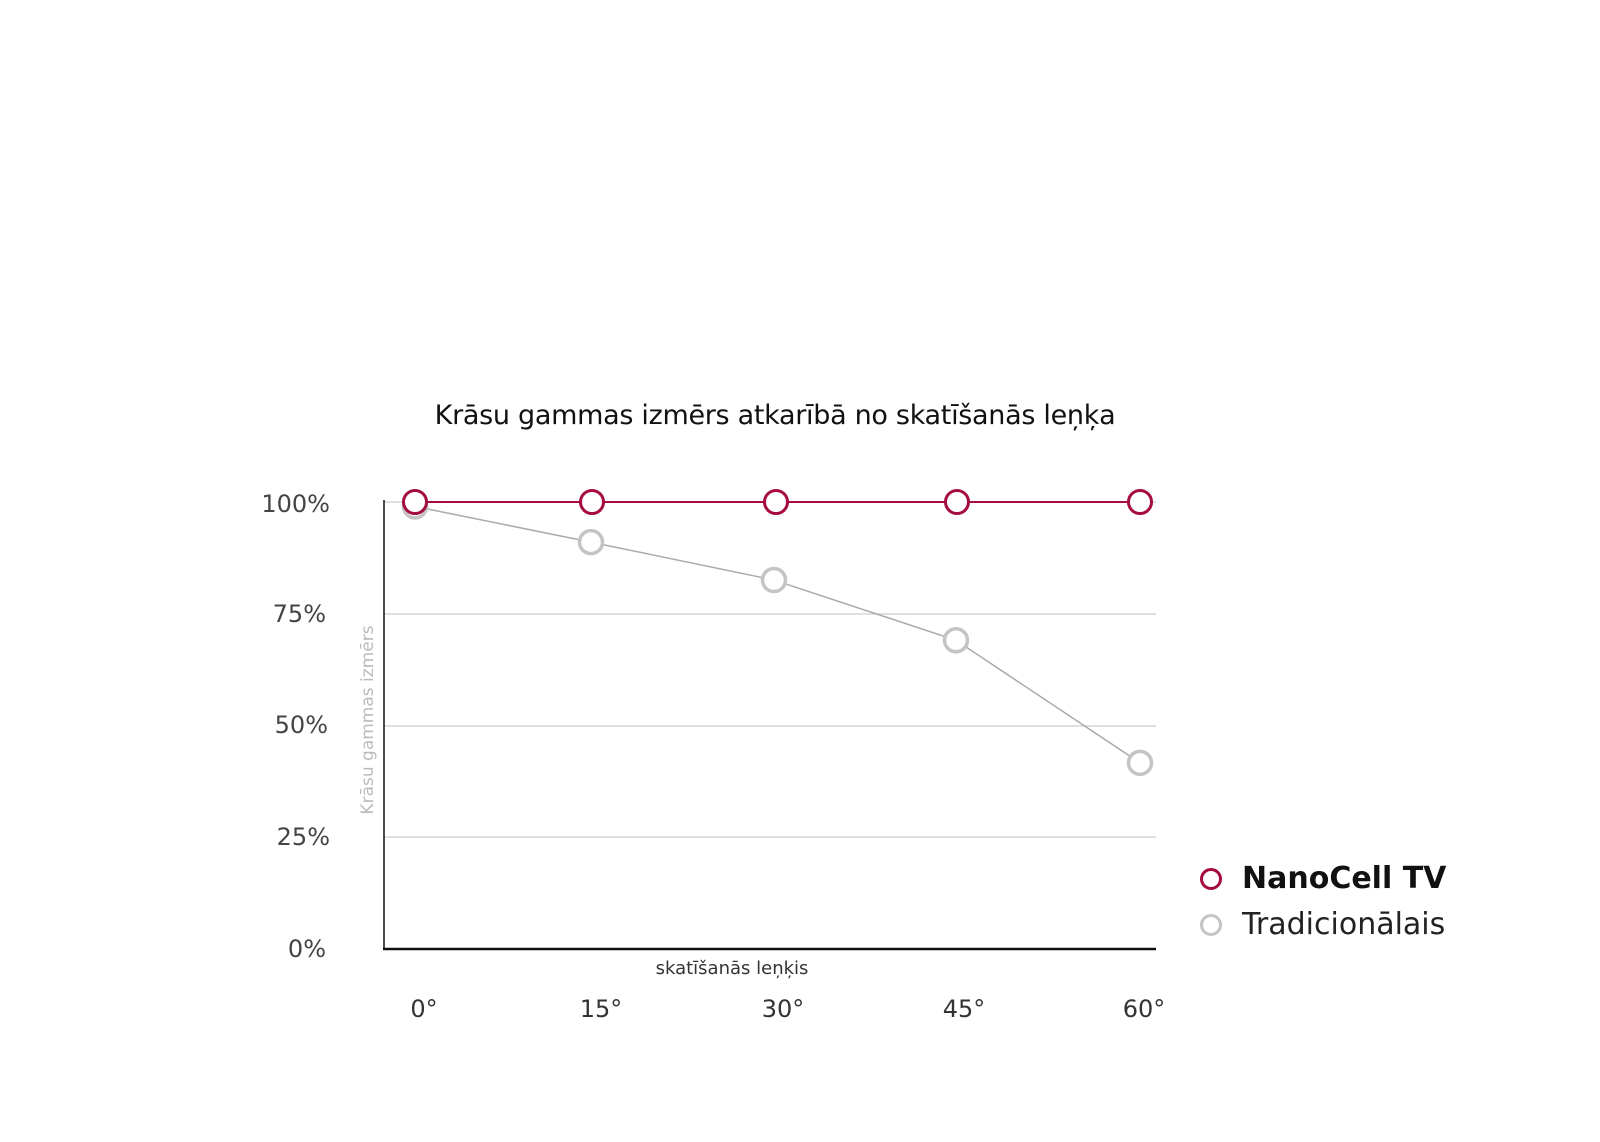 This screenshot has height=1142, width=1600. What do you see at coordinates (1344, 878) in the screenshot?
I see `legend-label: NanoCell TV` at bounding box center [1344, 878].